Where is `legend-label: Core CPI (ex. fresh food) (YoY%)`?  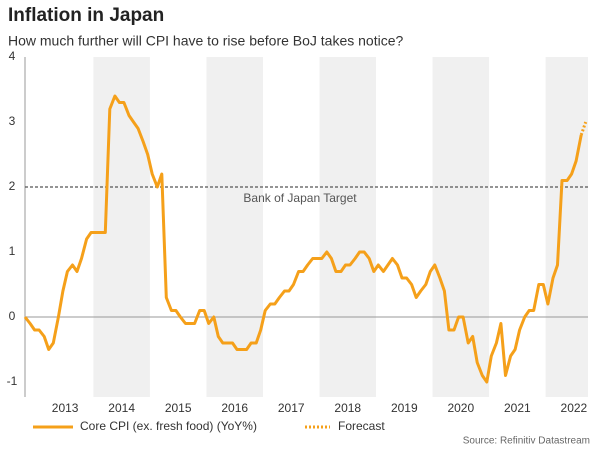
legend-label: Core CPI (ex. fresh food) (YoY%) is located at coordinates (168, 426).